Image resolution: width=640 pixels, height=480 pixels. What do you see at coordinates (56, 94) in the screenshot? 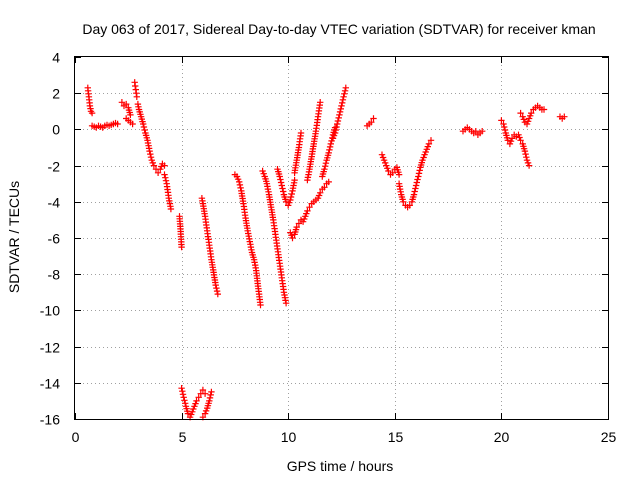
I see `y-tick-label: 2` at bounding box center [56, 94].